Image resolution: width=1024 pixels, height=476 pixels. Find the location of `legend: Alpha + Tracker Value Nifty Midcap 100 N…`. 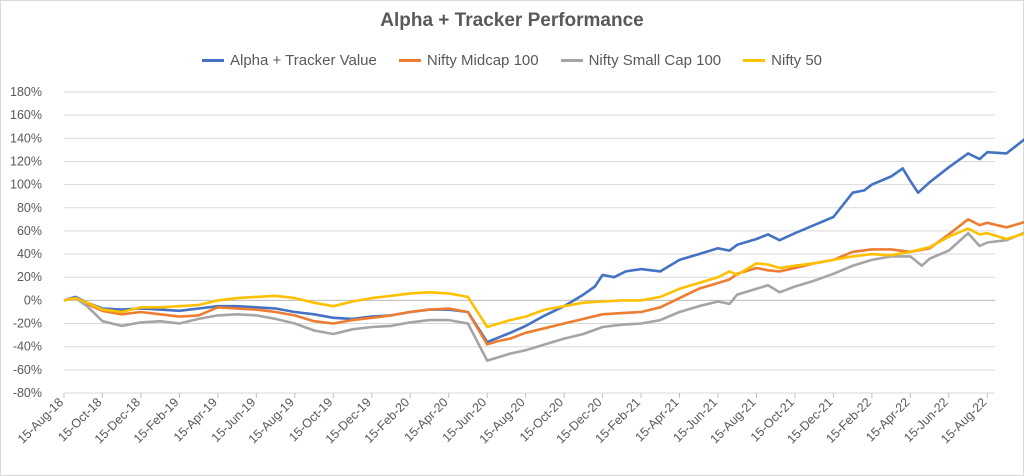

legend: Alpha + Tracker Value Nifty Midcap 100 N… is located at coordinates (512, 60).